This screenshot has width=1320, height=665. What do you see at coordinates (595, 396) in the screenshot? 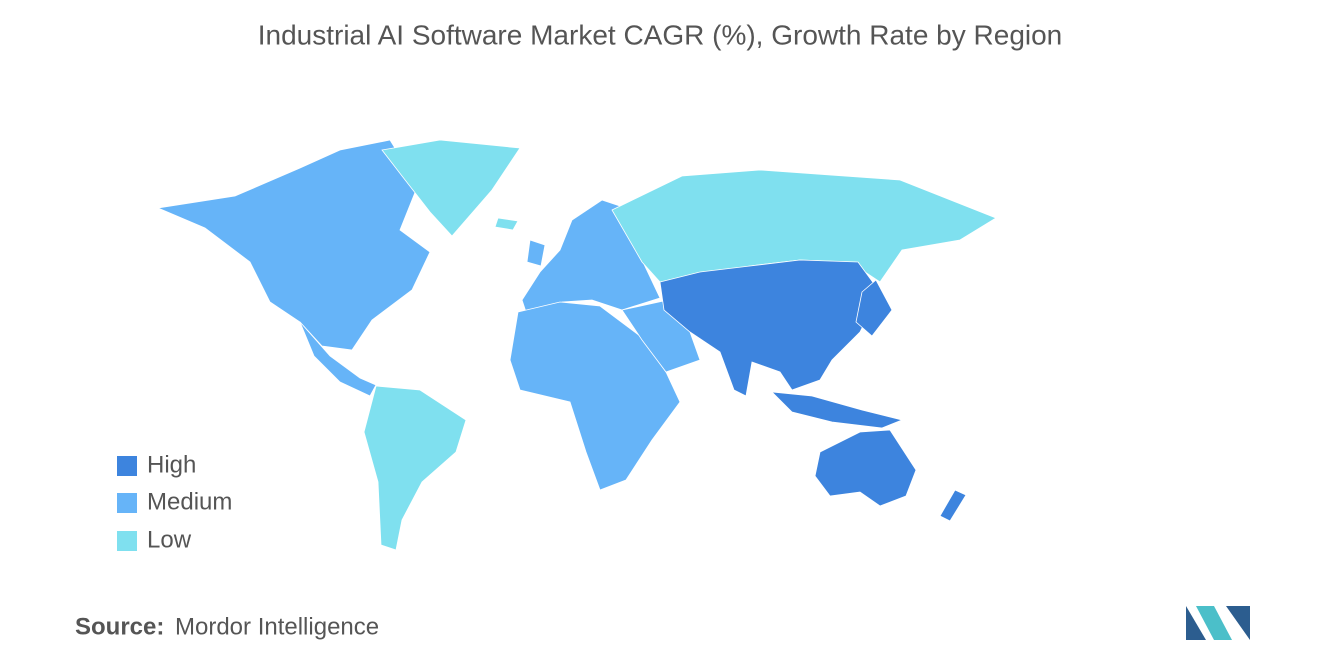
I see `africa` at bounding box center [595, 396].